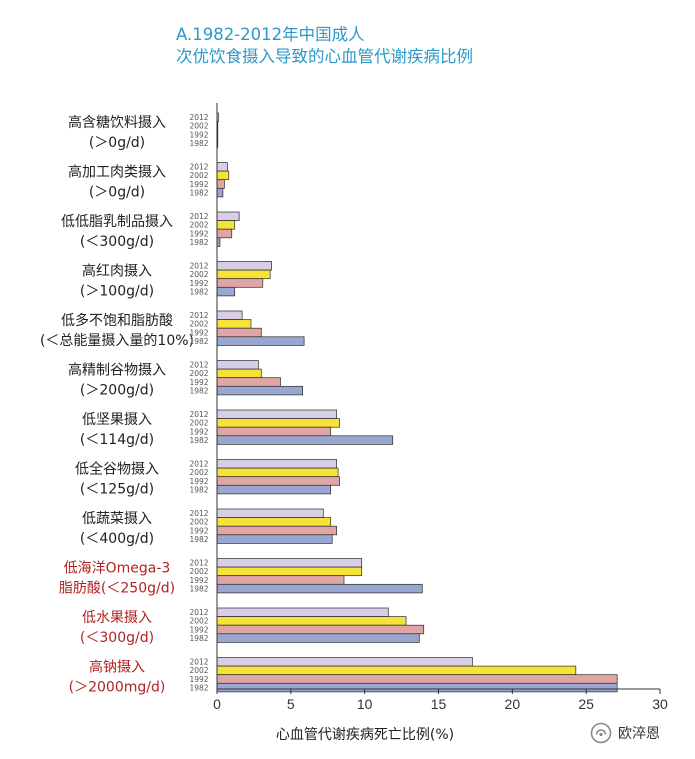  Describe the element at coordinates (365, 735) in the screenshot. I see `x-axis-label: 心血管代谢疾病死亡比例(%)` at that location.